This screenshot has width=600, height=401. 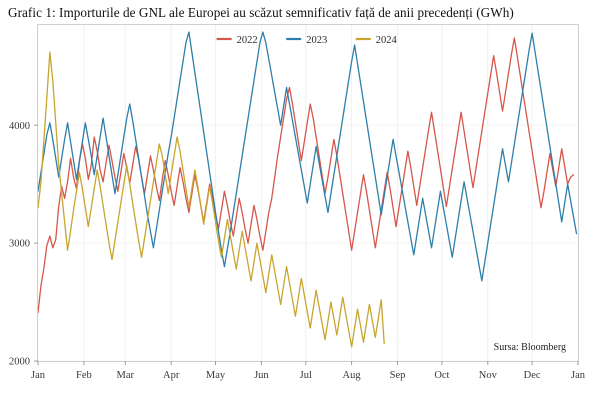 What do you see at coordinates (398, 375) in the screenshot?
I see `x-tick-label: Sep` at bounding box center [398, 375].